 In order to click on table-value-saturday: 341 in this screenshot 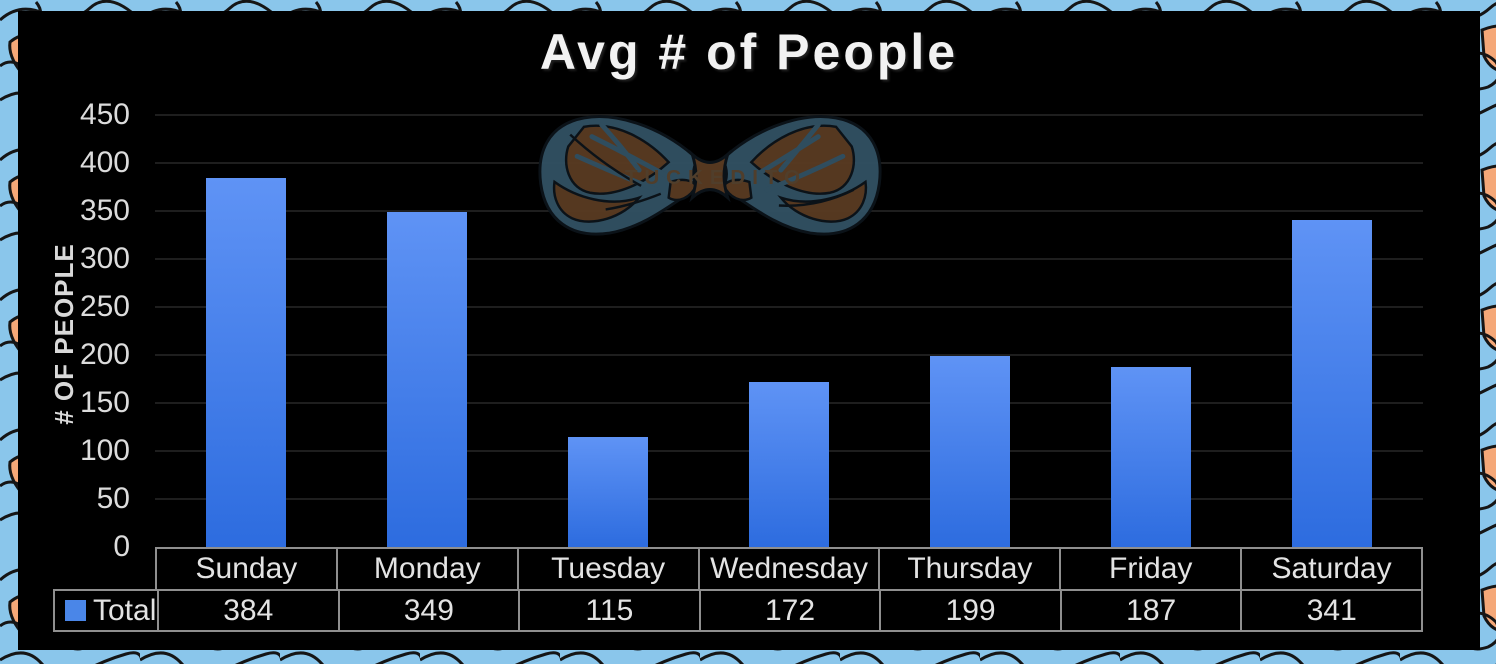, I will do `click(1330, 610)`.